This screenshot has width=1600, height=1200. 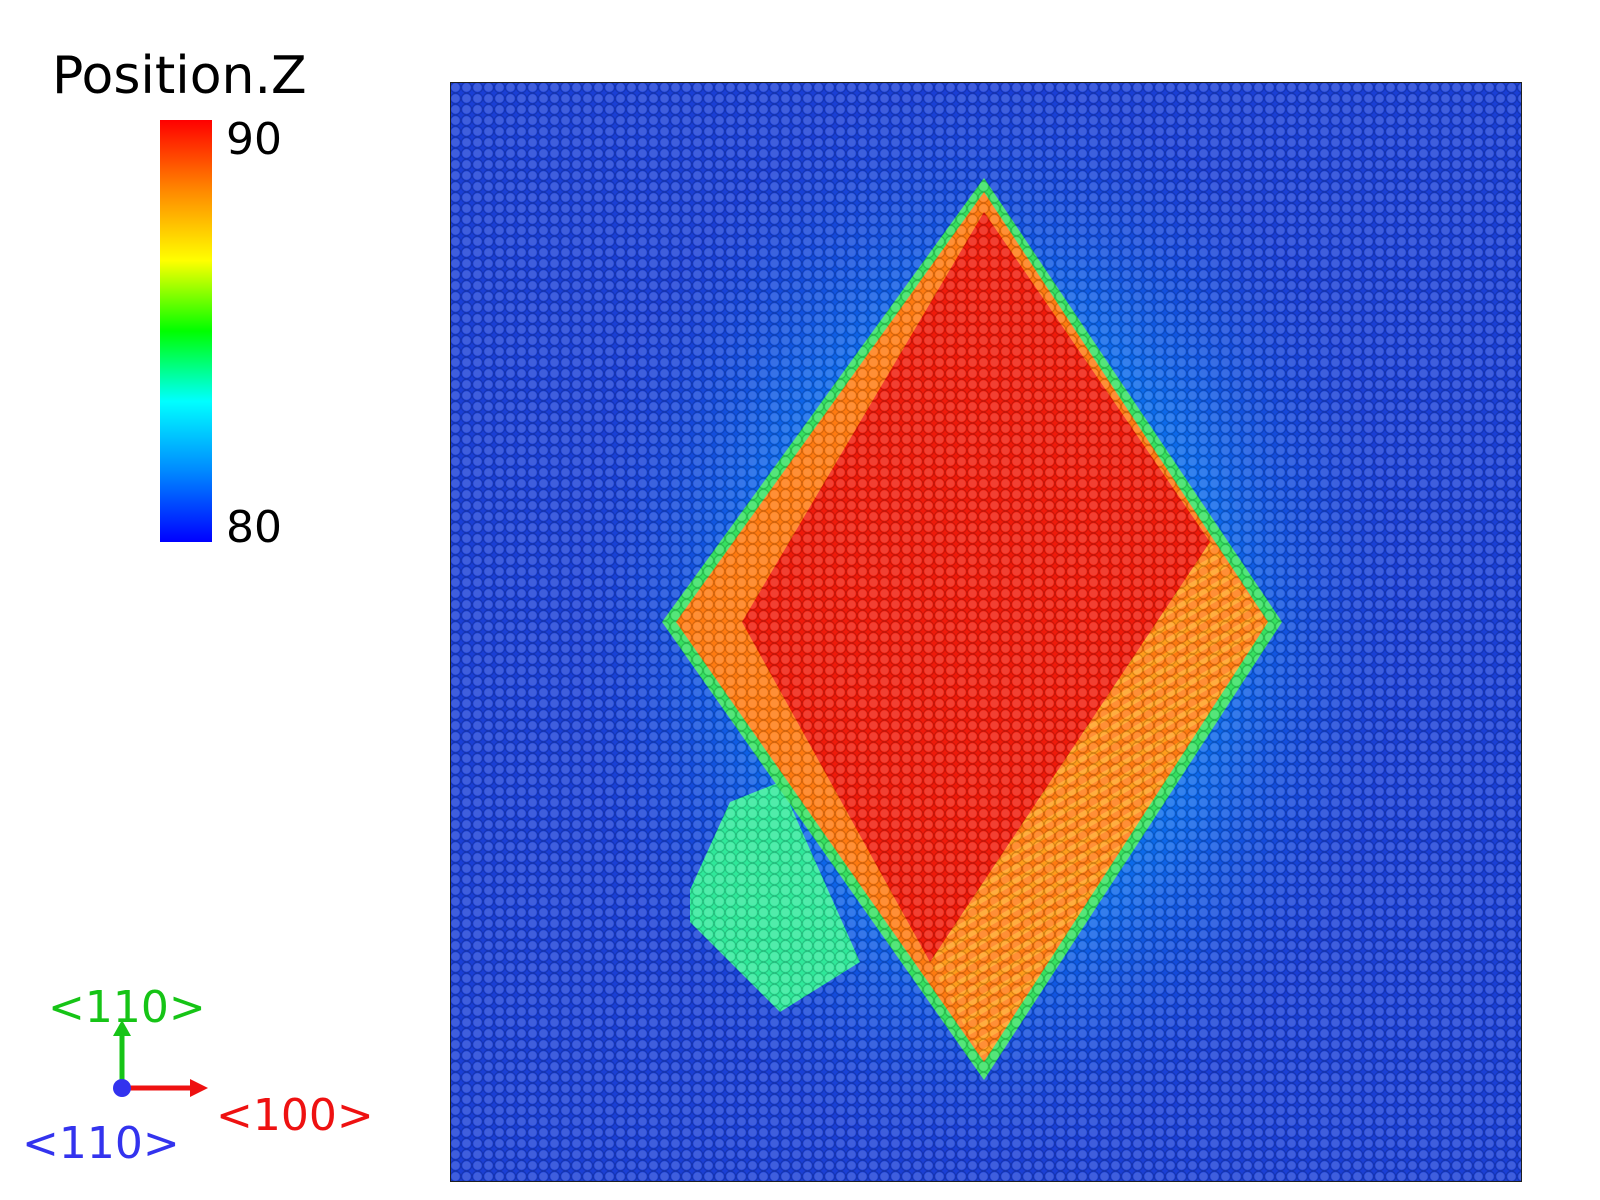 What do you see at coordinates (122, 1028) in the screenshot?
I see `y-axis-arrowhead` at bounding box center [122, 1028].